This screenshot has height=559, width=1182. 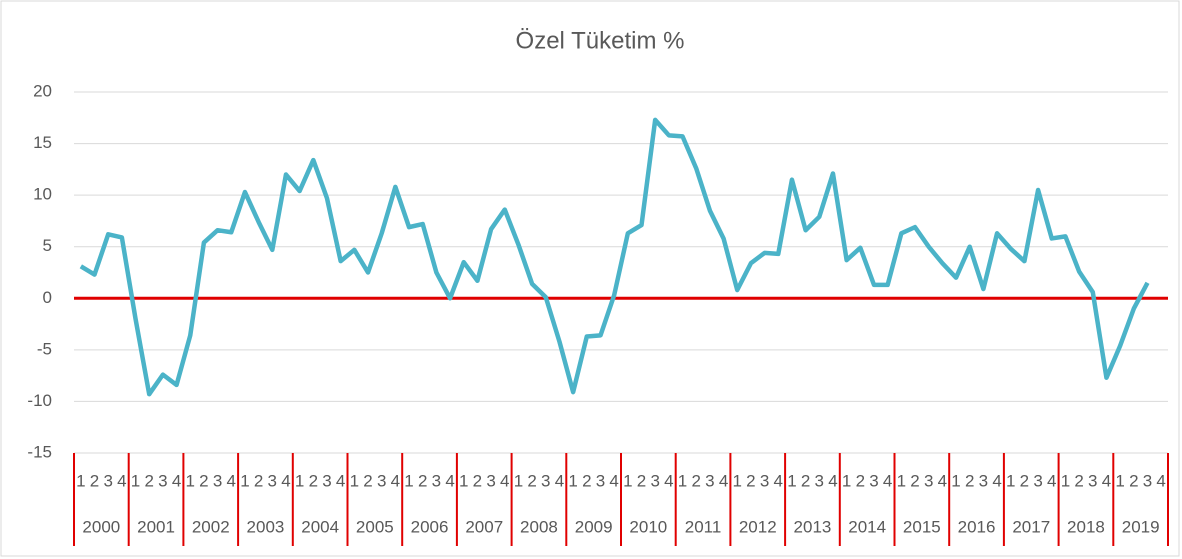 I want to click on y-tick-label: -5, so click(x=44, y=348).